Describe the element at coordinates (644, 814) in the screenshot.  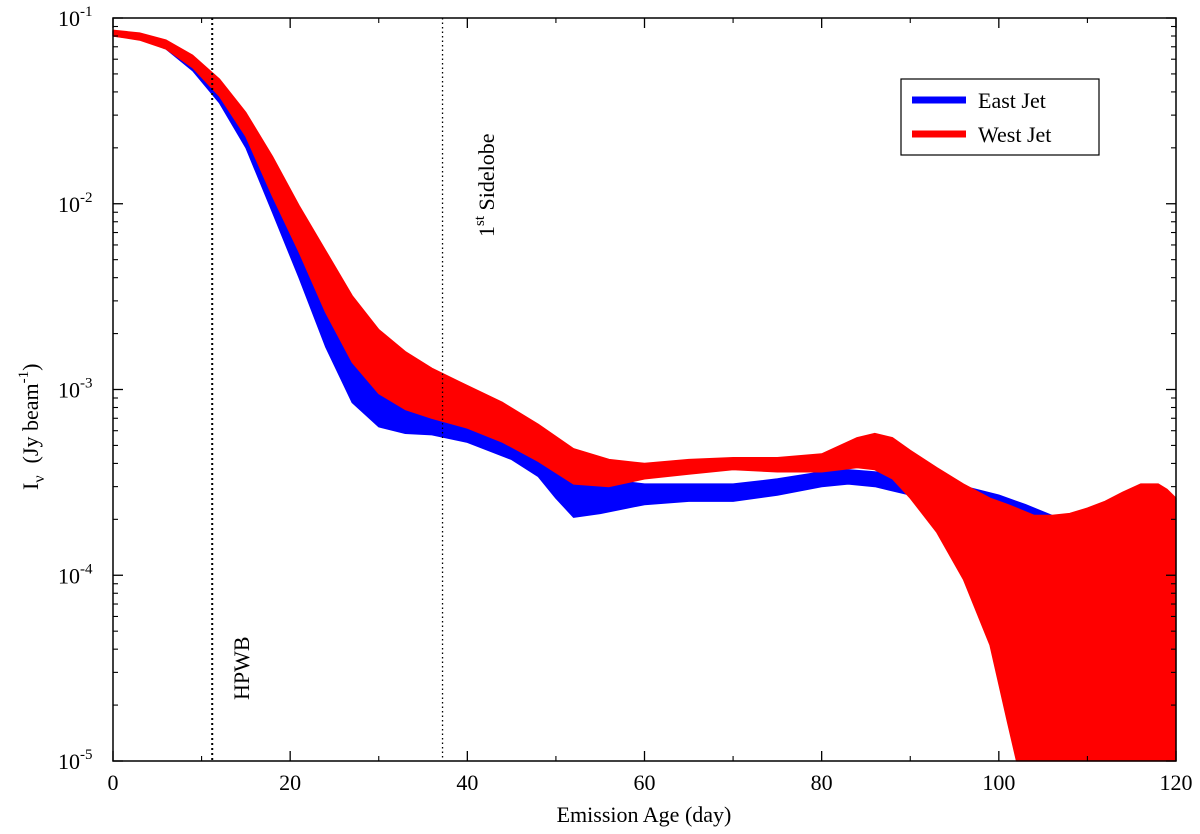
I see `x-axis-title: Emission Age (day)` at that location.